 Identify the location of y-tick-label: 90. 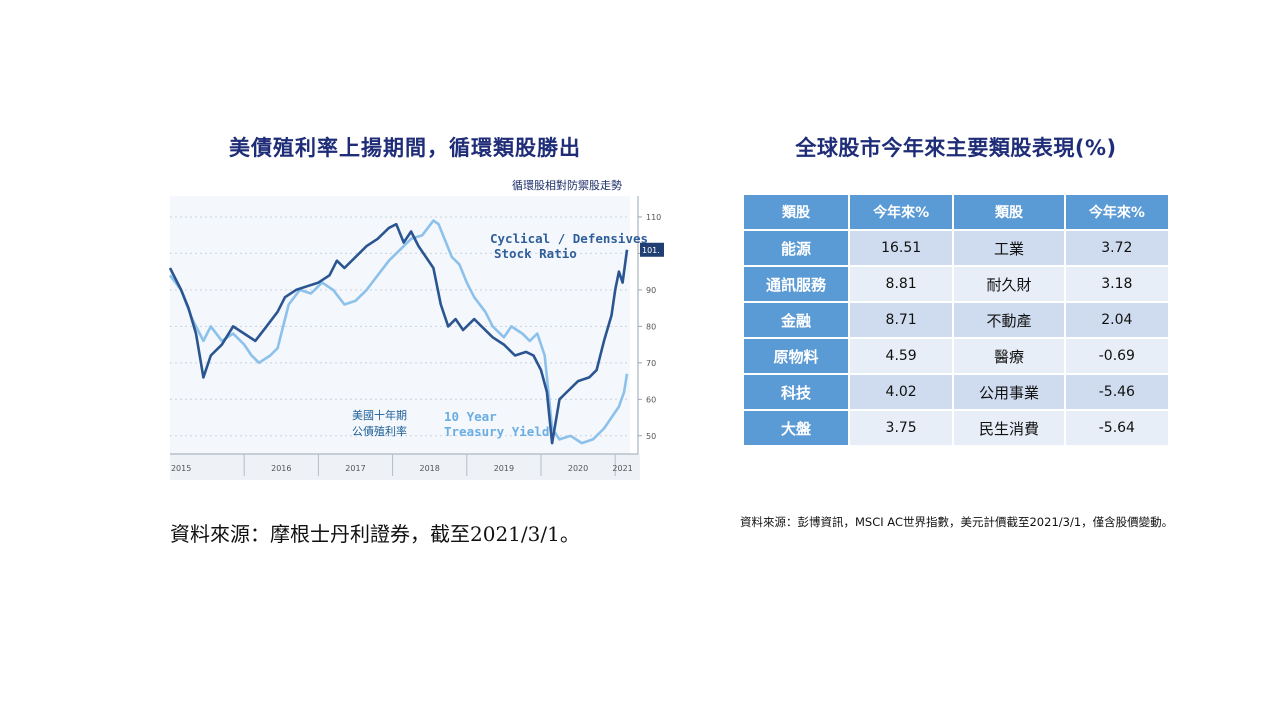
(651, 290).